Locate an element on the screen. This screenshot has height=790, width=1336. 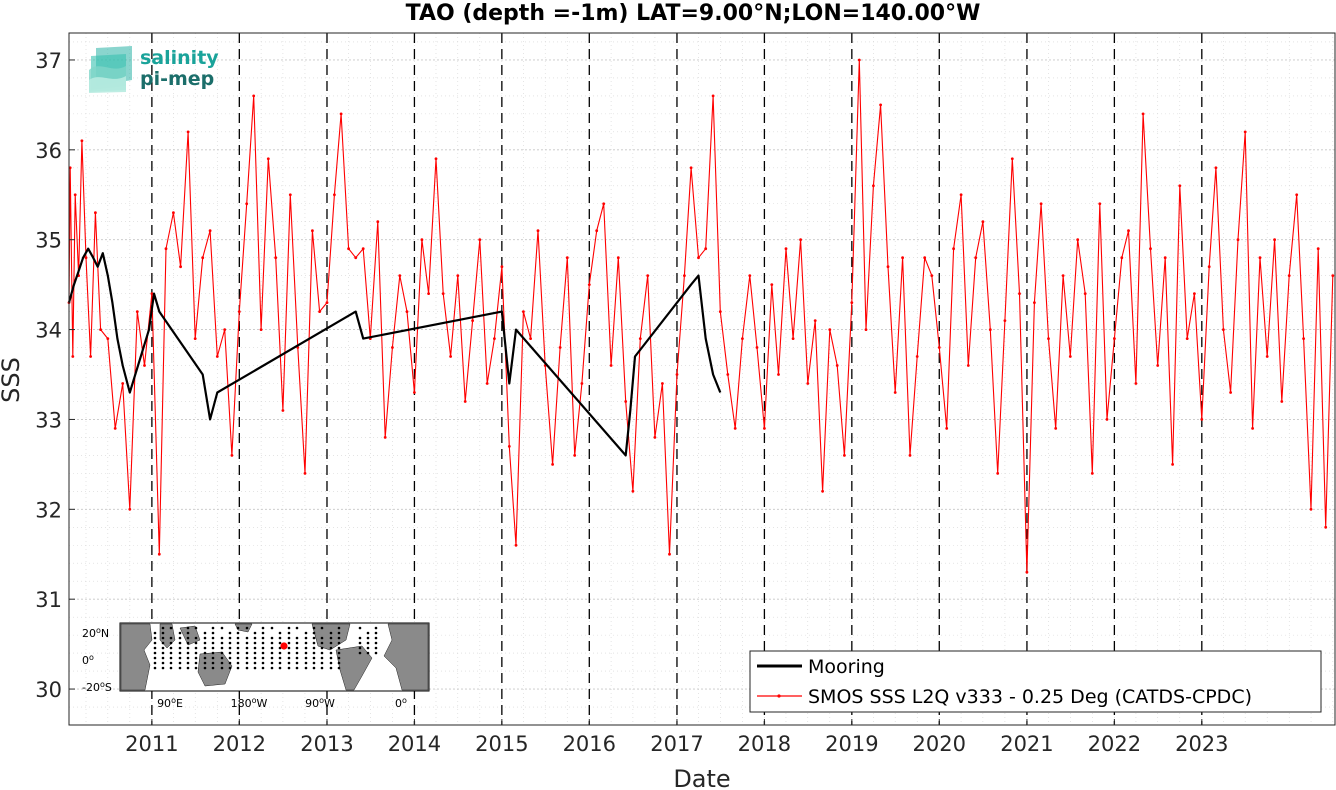
series-line is located at coordinates (394, 352).